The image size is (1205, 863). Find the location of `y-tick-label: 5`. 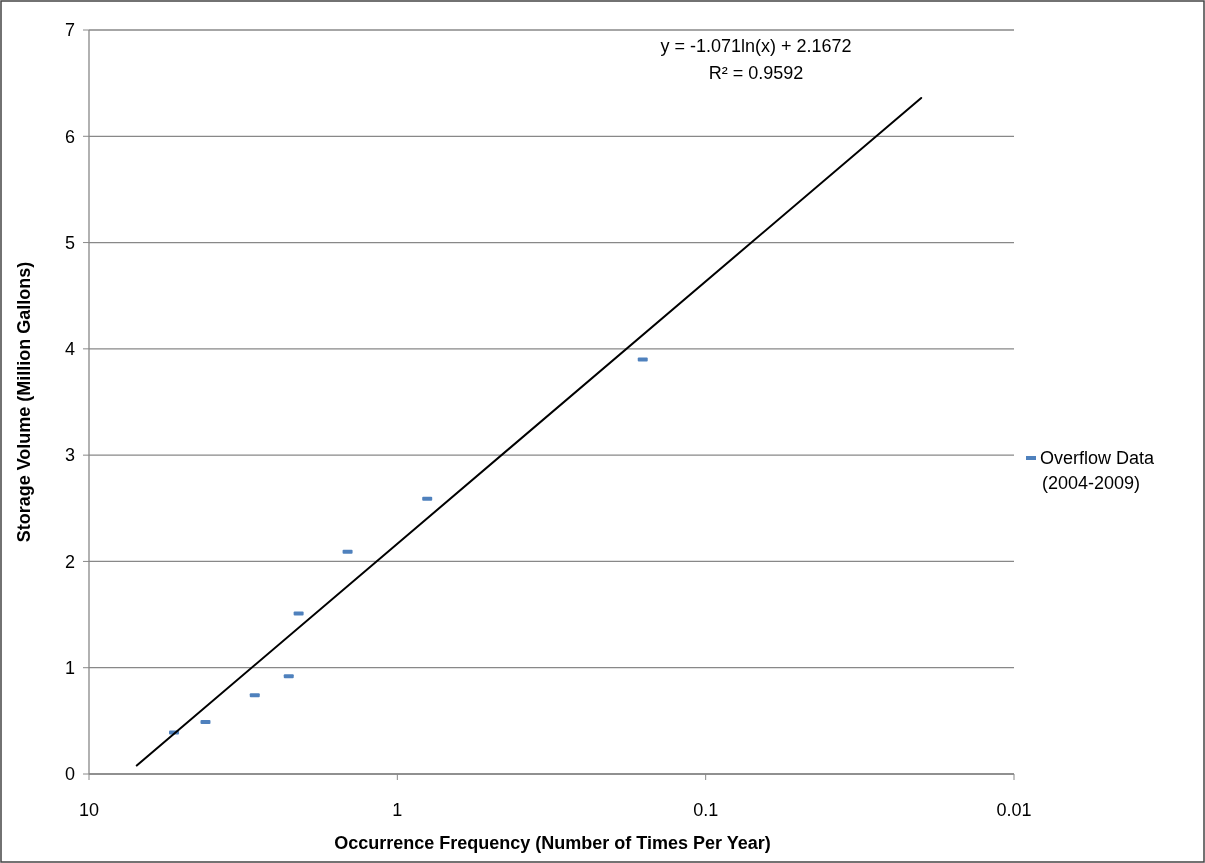

y-tick-label: 5 is located at coordinates (69, 242).